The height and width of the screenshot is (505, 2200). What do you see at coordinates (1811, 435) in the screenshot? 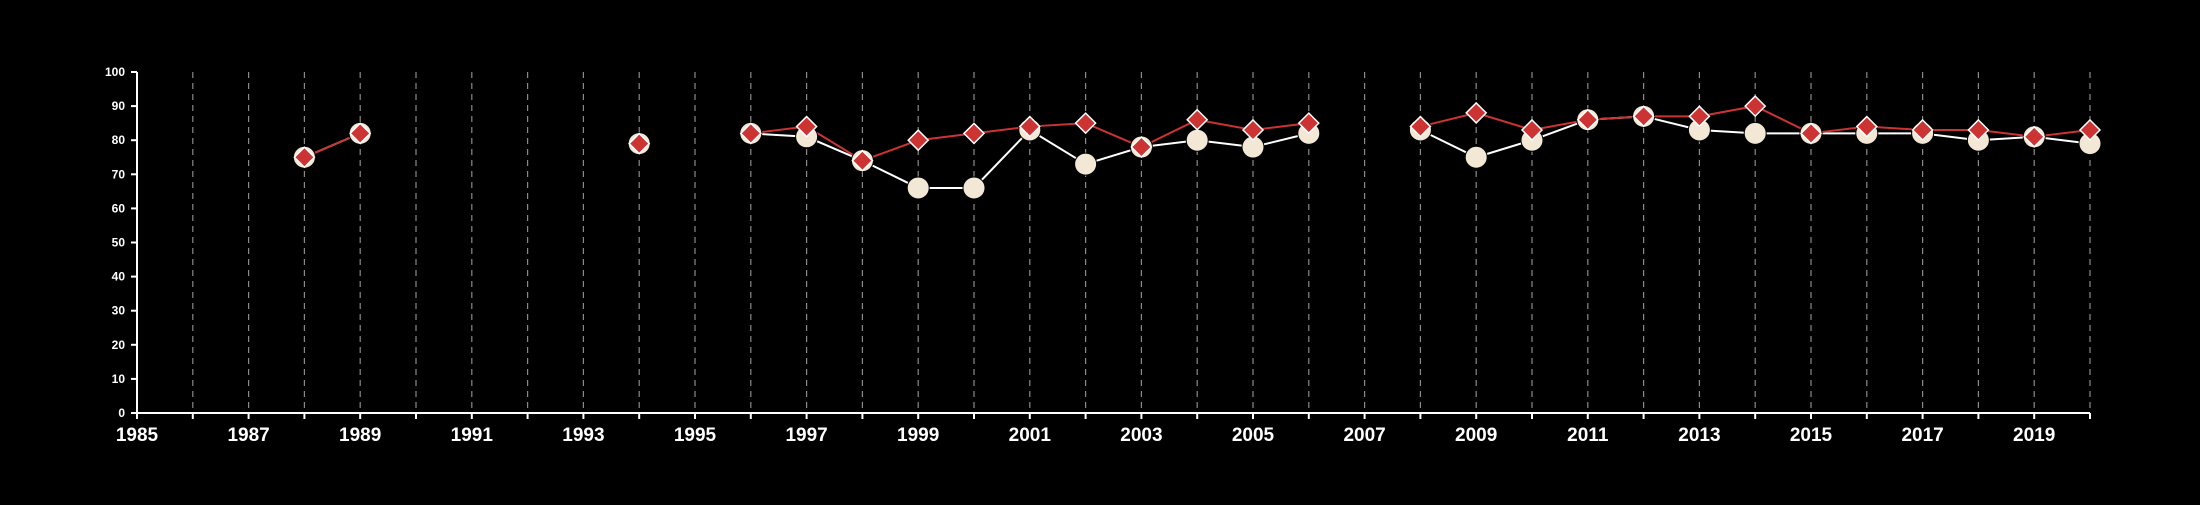
I see `xtick-label-2015: 2015` at bounding box center [1811, 435].